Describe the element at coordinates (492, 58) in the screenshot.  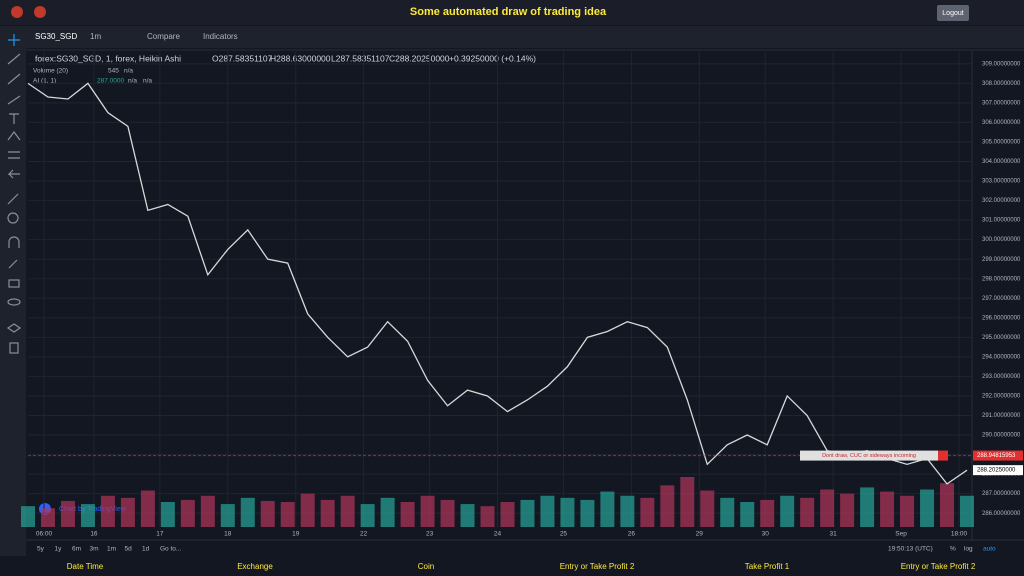
I see `ohlc-change: +0.39250000 (+0.14%)` at that location.